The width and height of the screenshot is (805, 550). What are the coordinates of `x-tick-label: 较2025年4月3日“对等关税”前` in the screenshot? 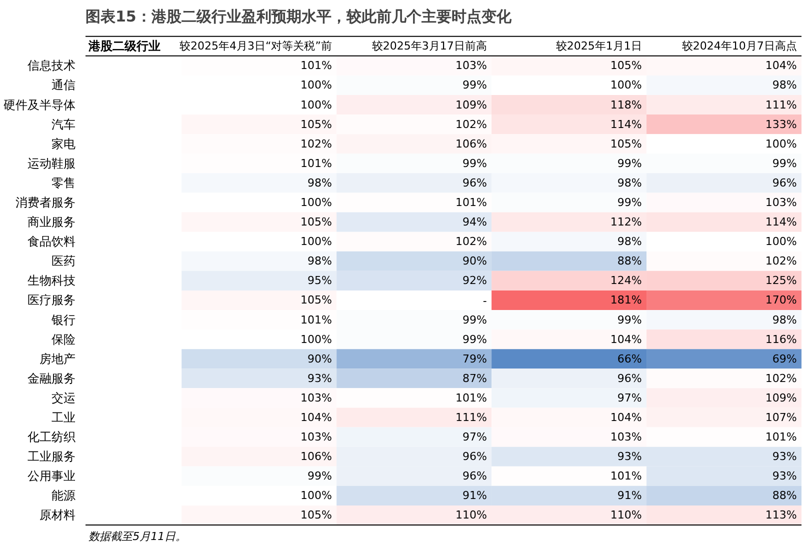 It's located at (256, 46).